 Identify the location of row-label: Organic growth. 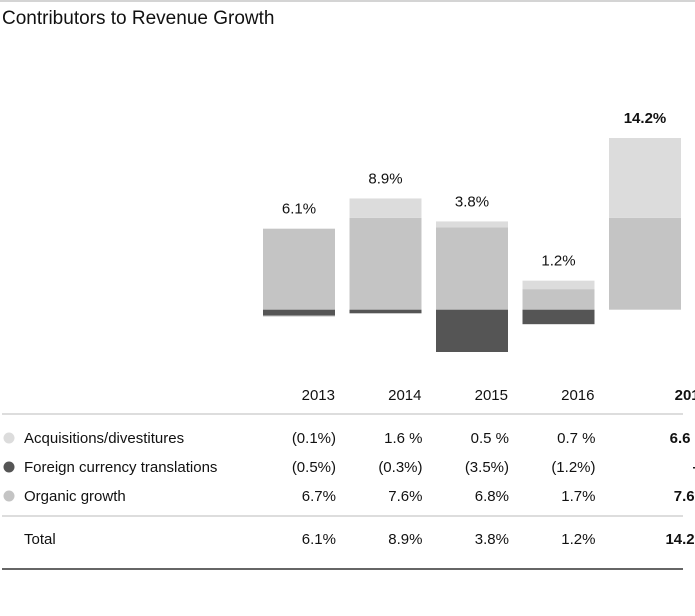
(75, 496).